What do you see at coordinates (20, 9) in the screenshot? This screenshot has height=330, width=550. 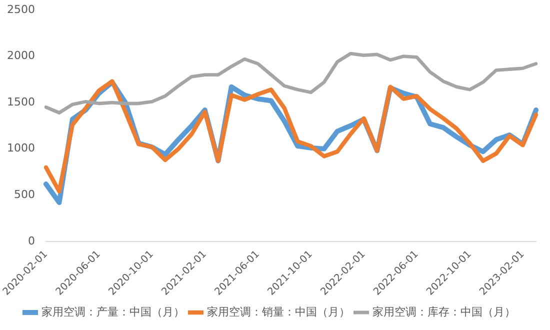 I see `y-tick-label: 2500` at bounding box center [20, 9].